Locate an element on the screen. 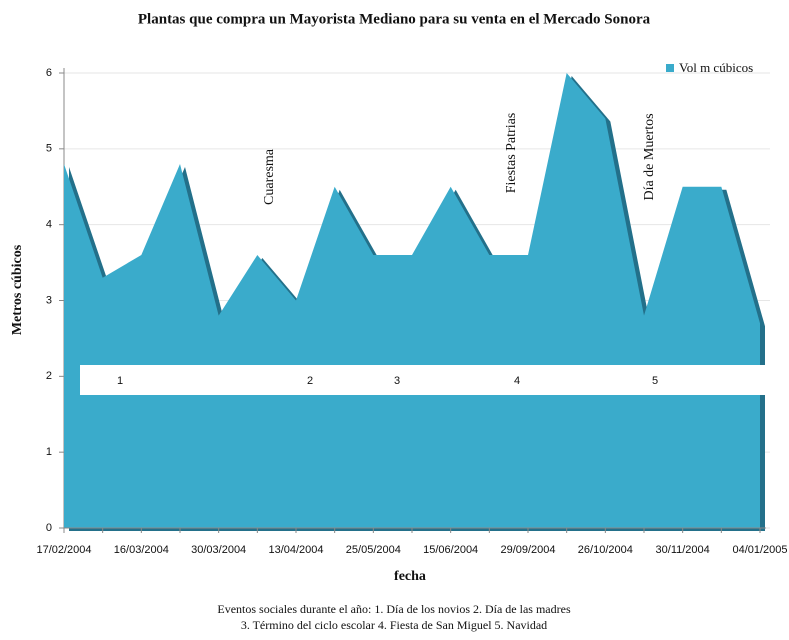  y-tick-label: 4 is located at coordinates (49, 225).